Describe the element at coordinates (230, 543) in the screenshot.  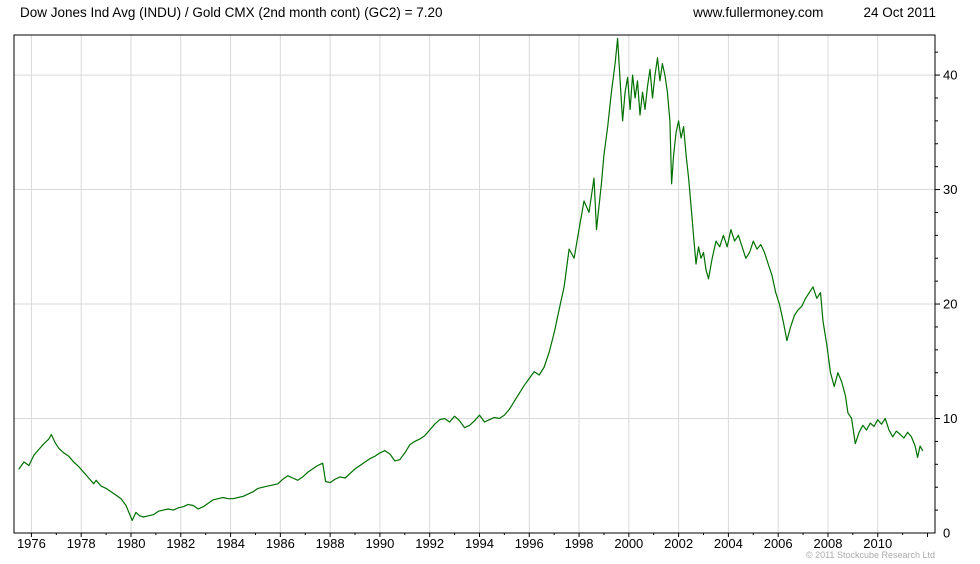
I see `x-axis-label: 1984` at that location.